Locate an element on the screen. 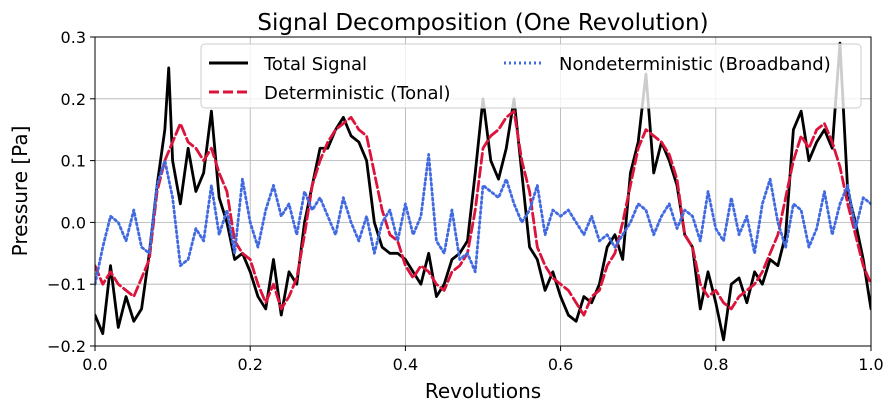  y-tick-label: −0.1 is located at coordinates (66, 284).